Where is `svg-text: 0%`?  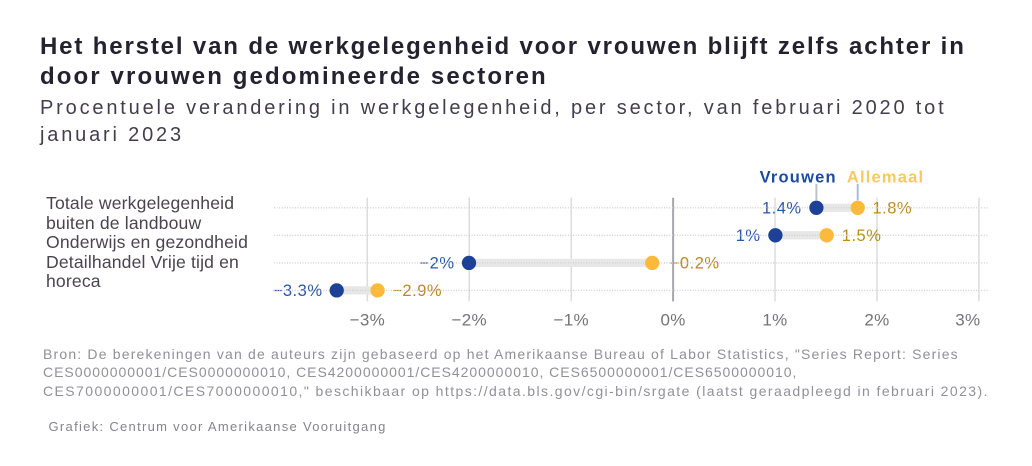
svg-text: 0% is located at coordinates (673, 320).